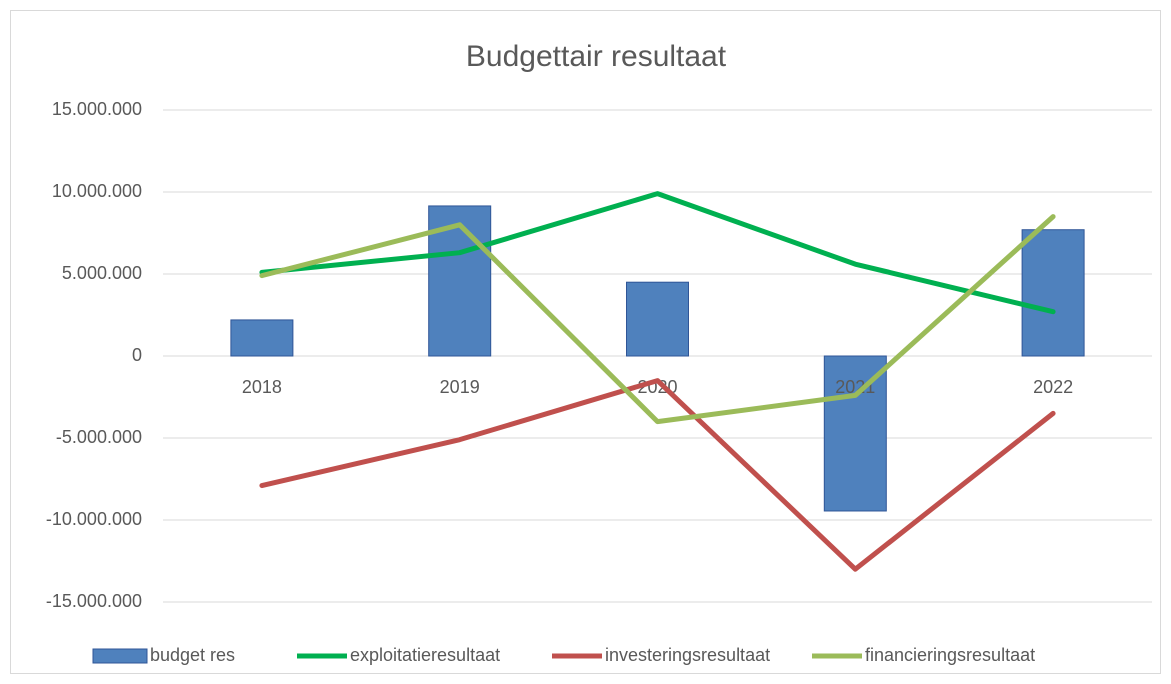 This screenshot has width=1171, height=684. Describe the element at coordinates (596, 56) in the screenshot. I see `chart-title: Budgettair resultaat` at that location.